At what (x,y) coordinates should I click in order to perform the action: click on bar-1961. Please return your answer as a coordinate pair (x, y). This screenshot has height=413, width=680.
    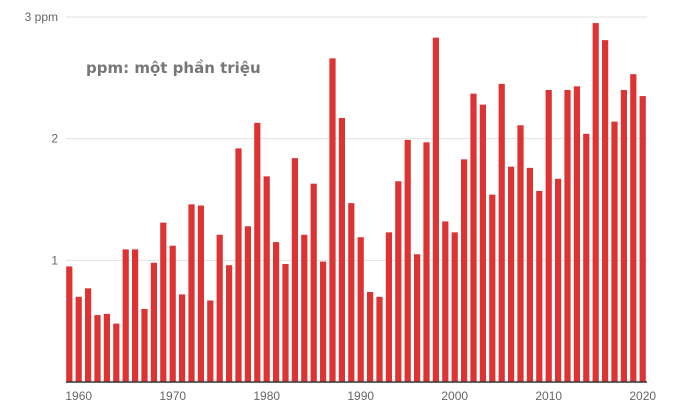
    Looking at the image, I should click on (88, 335).